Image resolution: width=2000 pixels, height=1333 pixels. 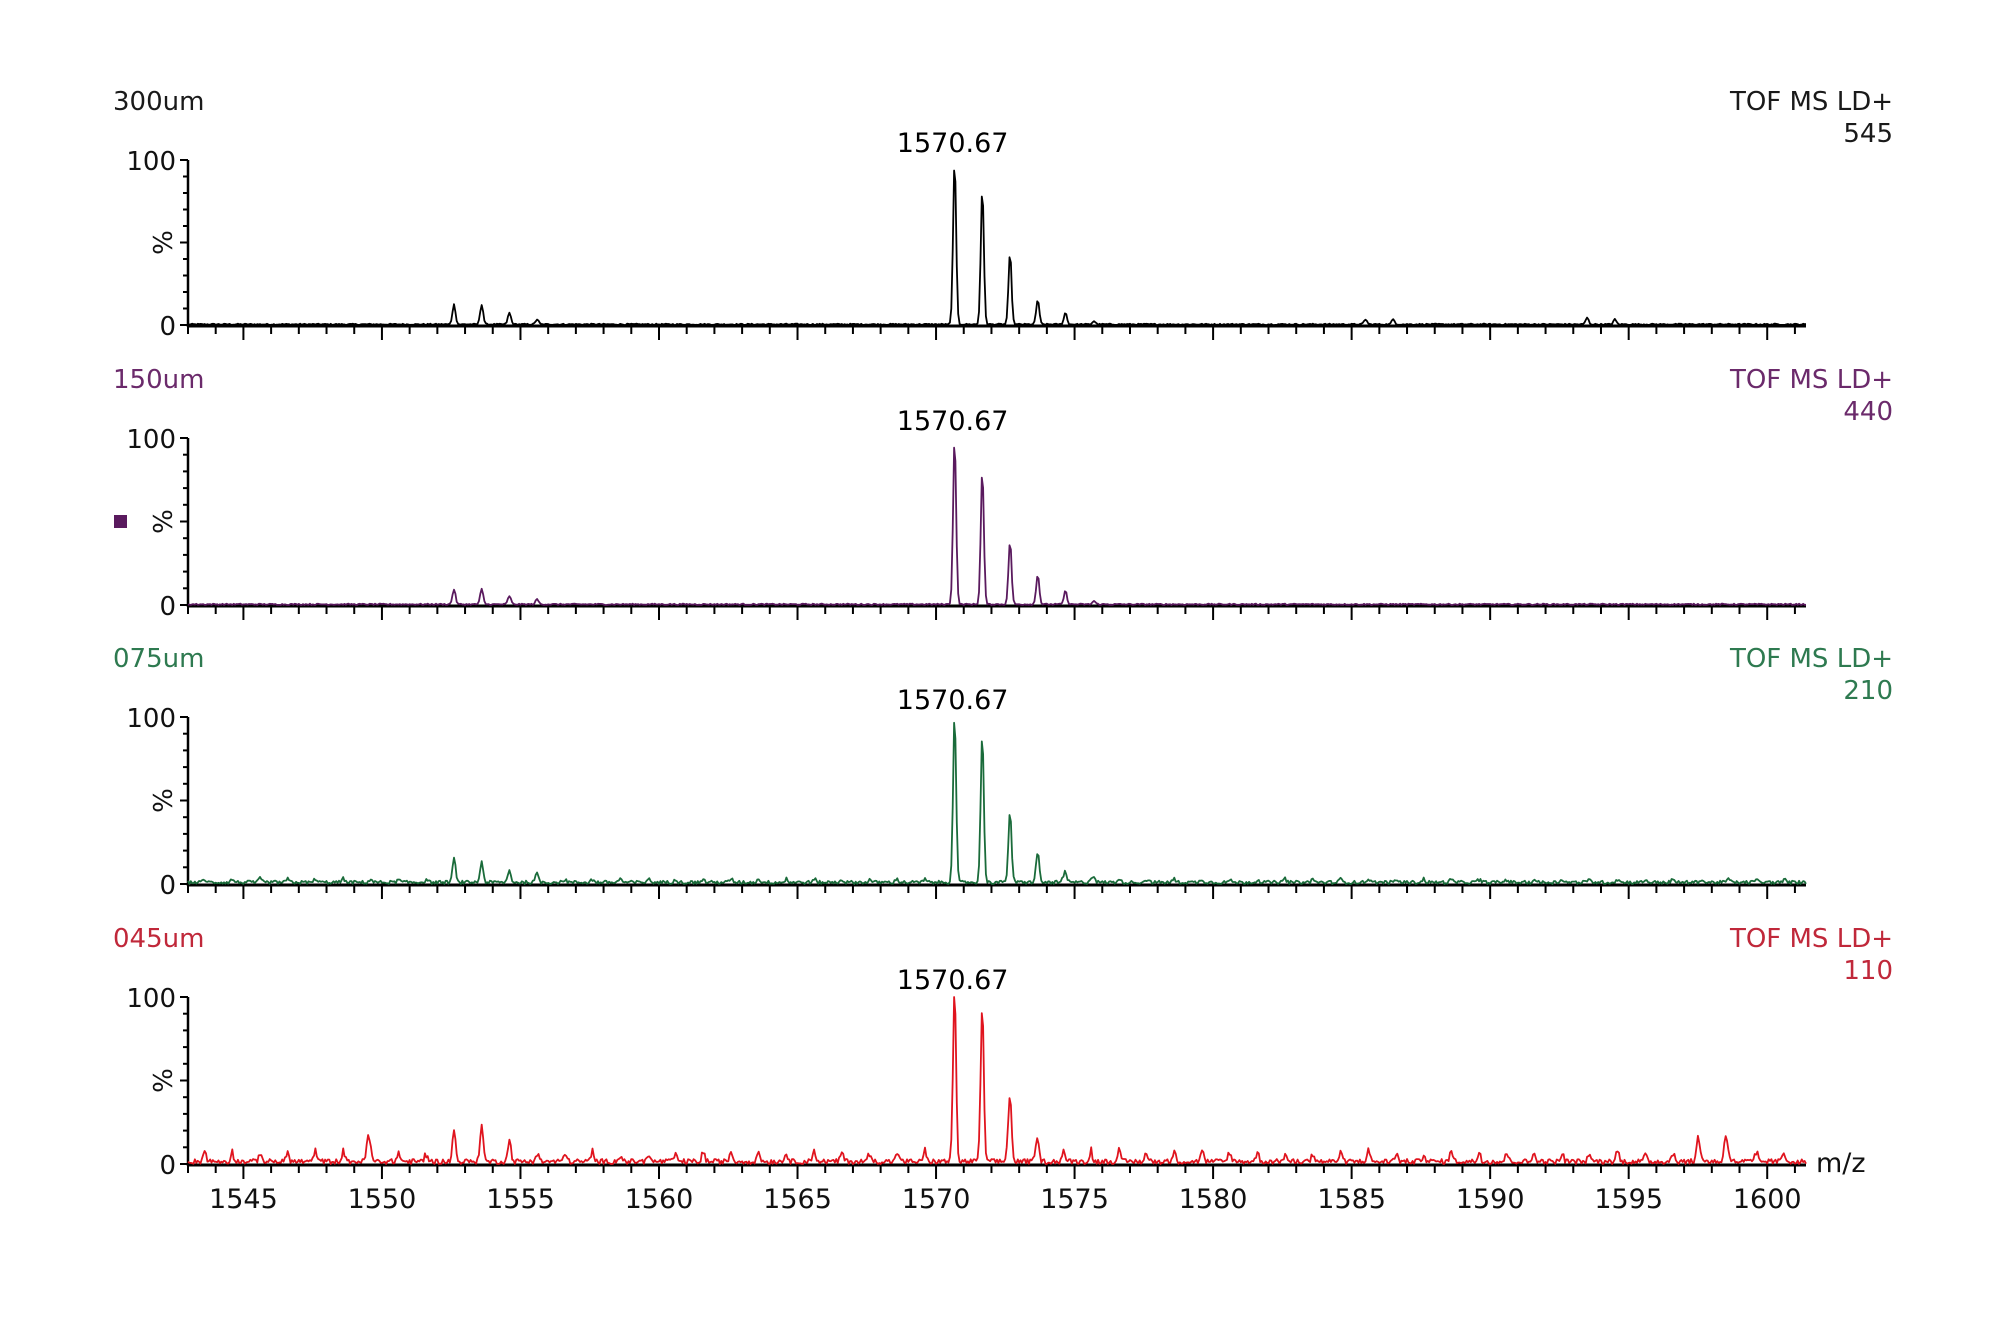 What do you see at coordinates (120, 521) in the screenshot?
I see `panel-marker-icon` at bounding box center [120, 521].